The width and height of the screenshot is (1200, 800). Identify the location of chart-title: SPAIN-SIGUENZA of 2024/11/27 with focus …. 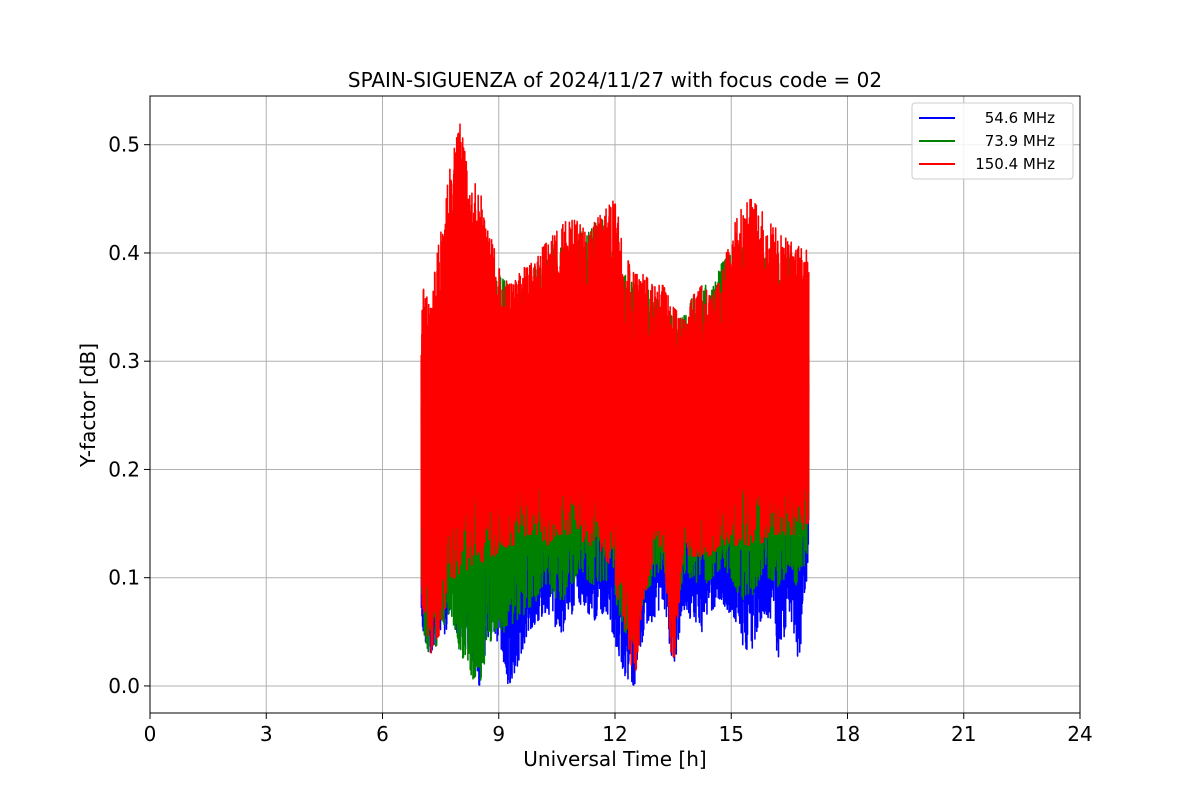
(615, 80).